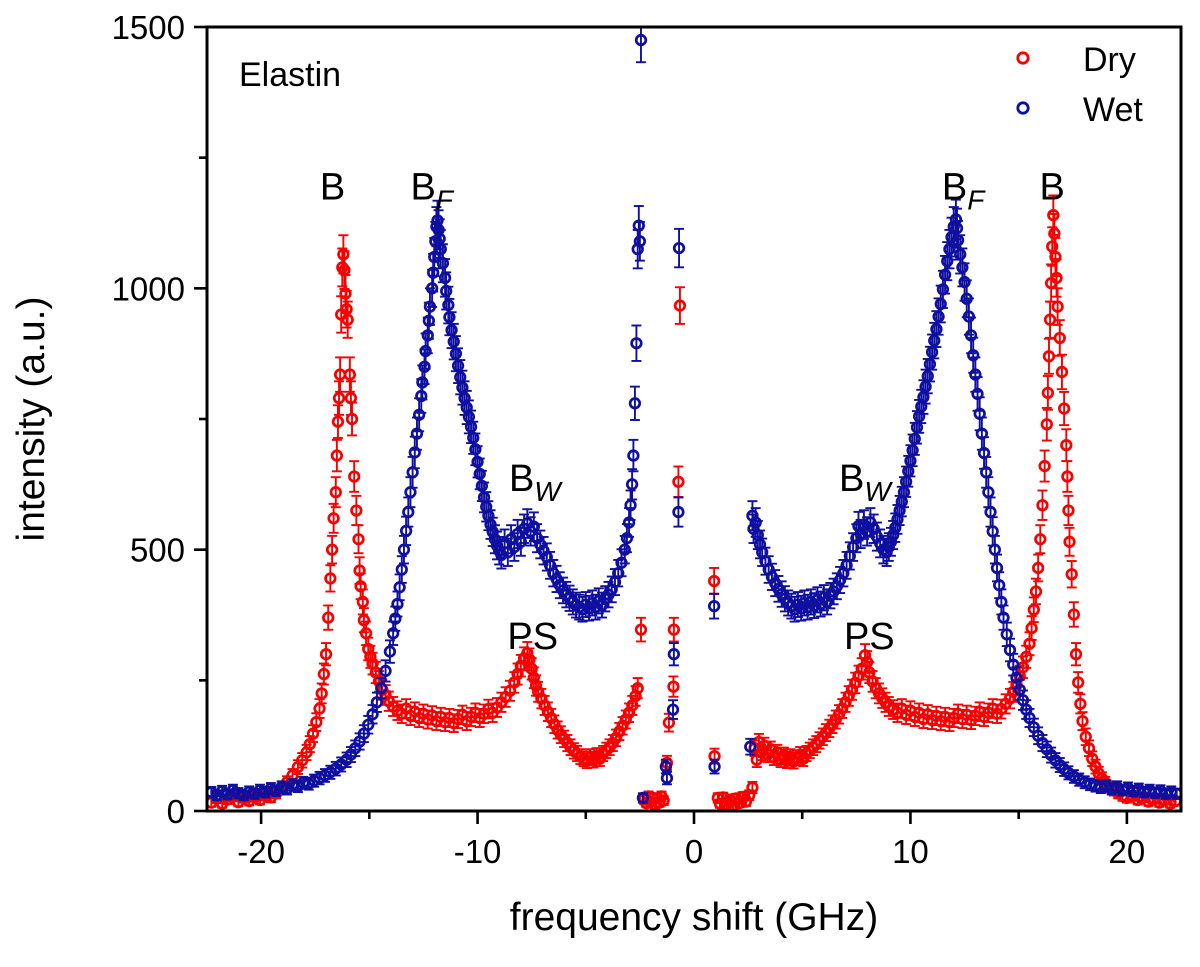 The height and width of the screenshot is (967, 1200). Describe the element at coordinates (694, 851) in the screenshot. I see `x-tick-label: 0` at that location.